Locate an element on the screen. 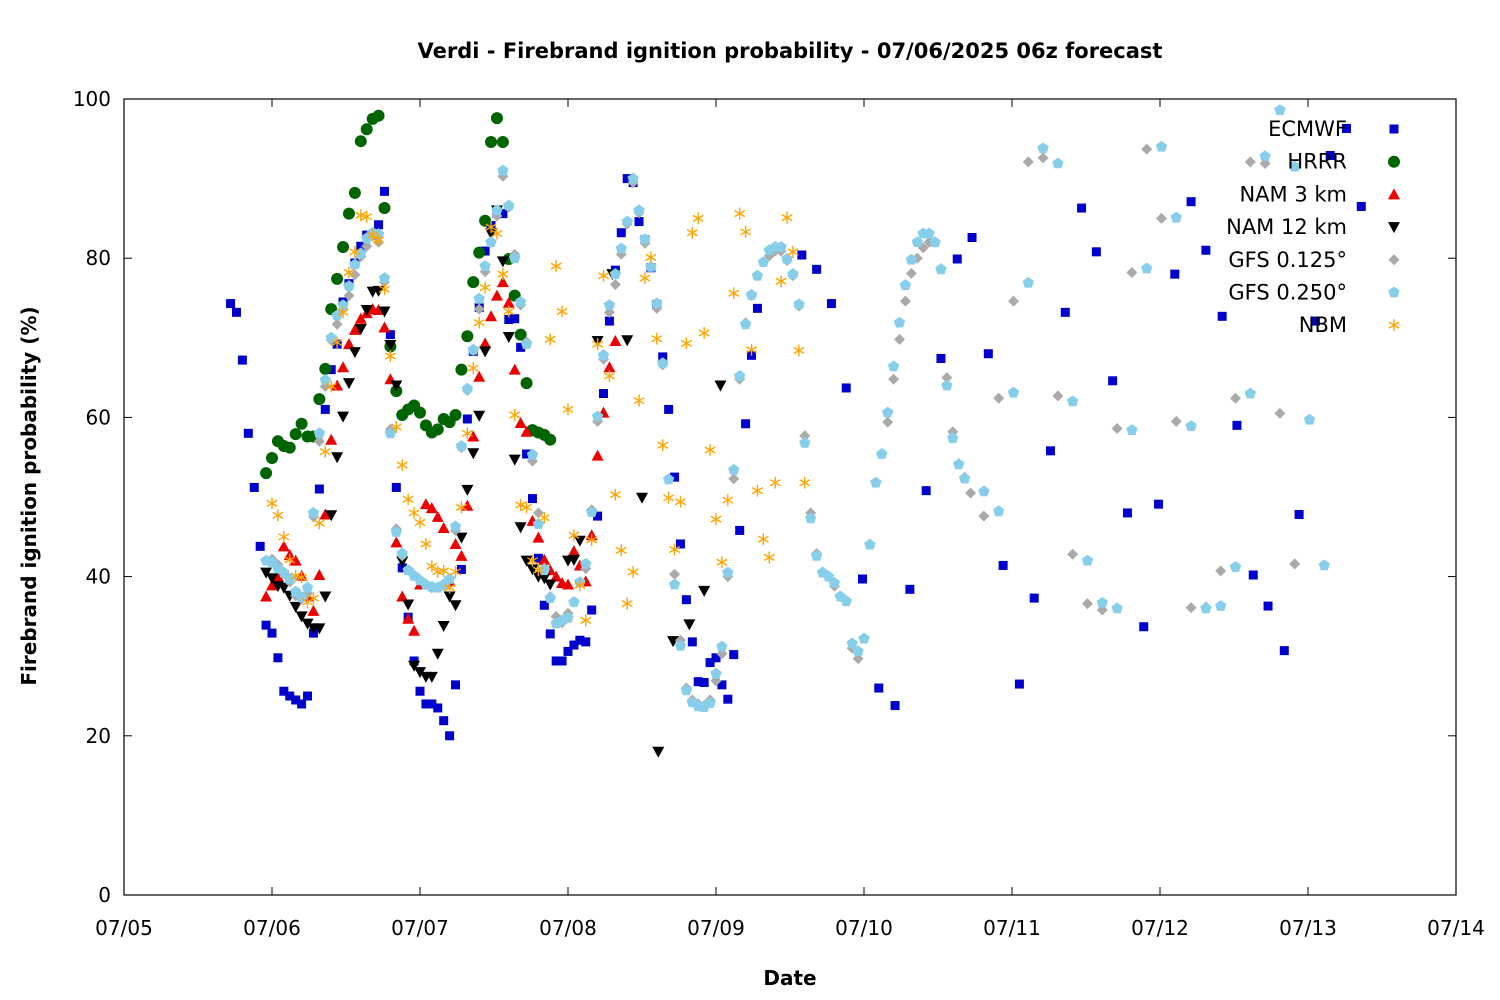 The height and width of the screenshot is (1000, 1500). x-tick-label: 07/13 is located at coordinates (1308, 928).